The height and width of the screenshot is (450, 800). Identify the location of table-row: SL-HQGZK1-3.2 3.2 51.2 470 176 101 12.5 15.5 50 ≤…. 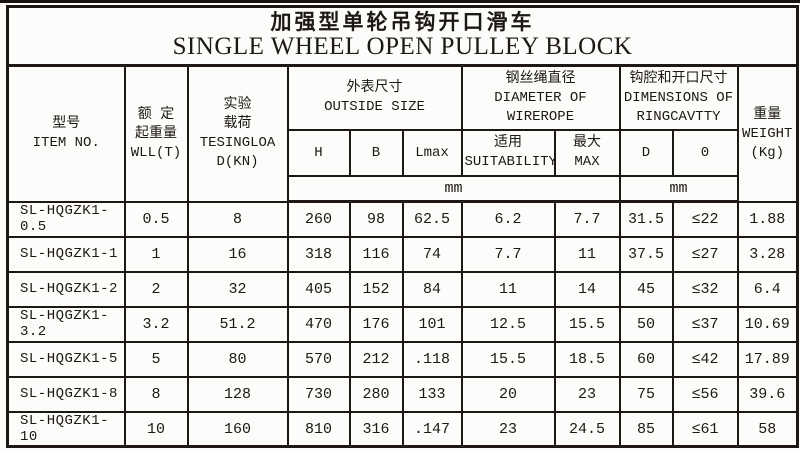
(402, 324).